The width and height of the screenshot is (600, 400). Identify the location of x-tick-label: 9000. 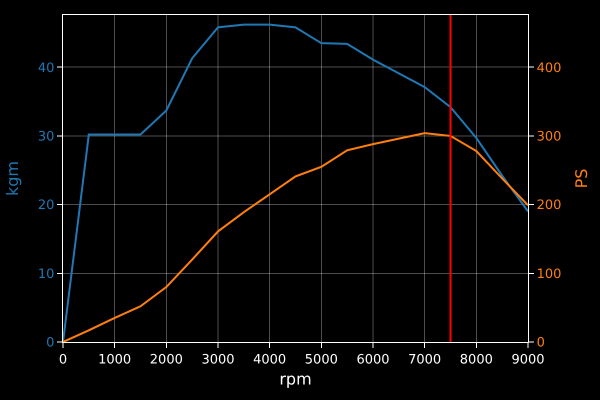
(528, 360).